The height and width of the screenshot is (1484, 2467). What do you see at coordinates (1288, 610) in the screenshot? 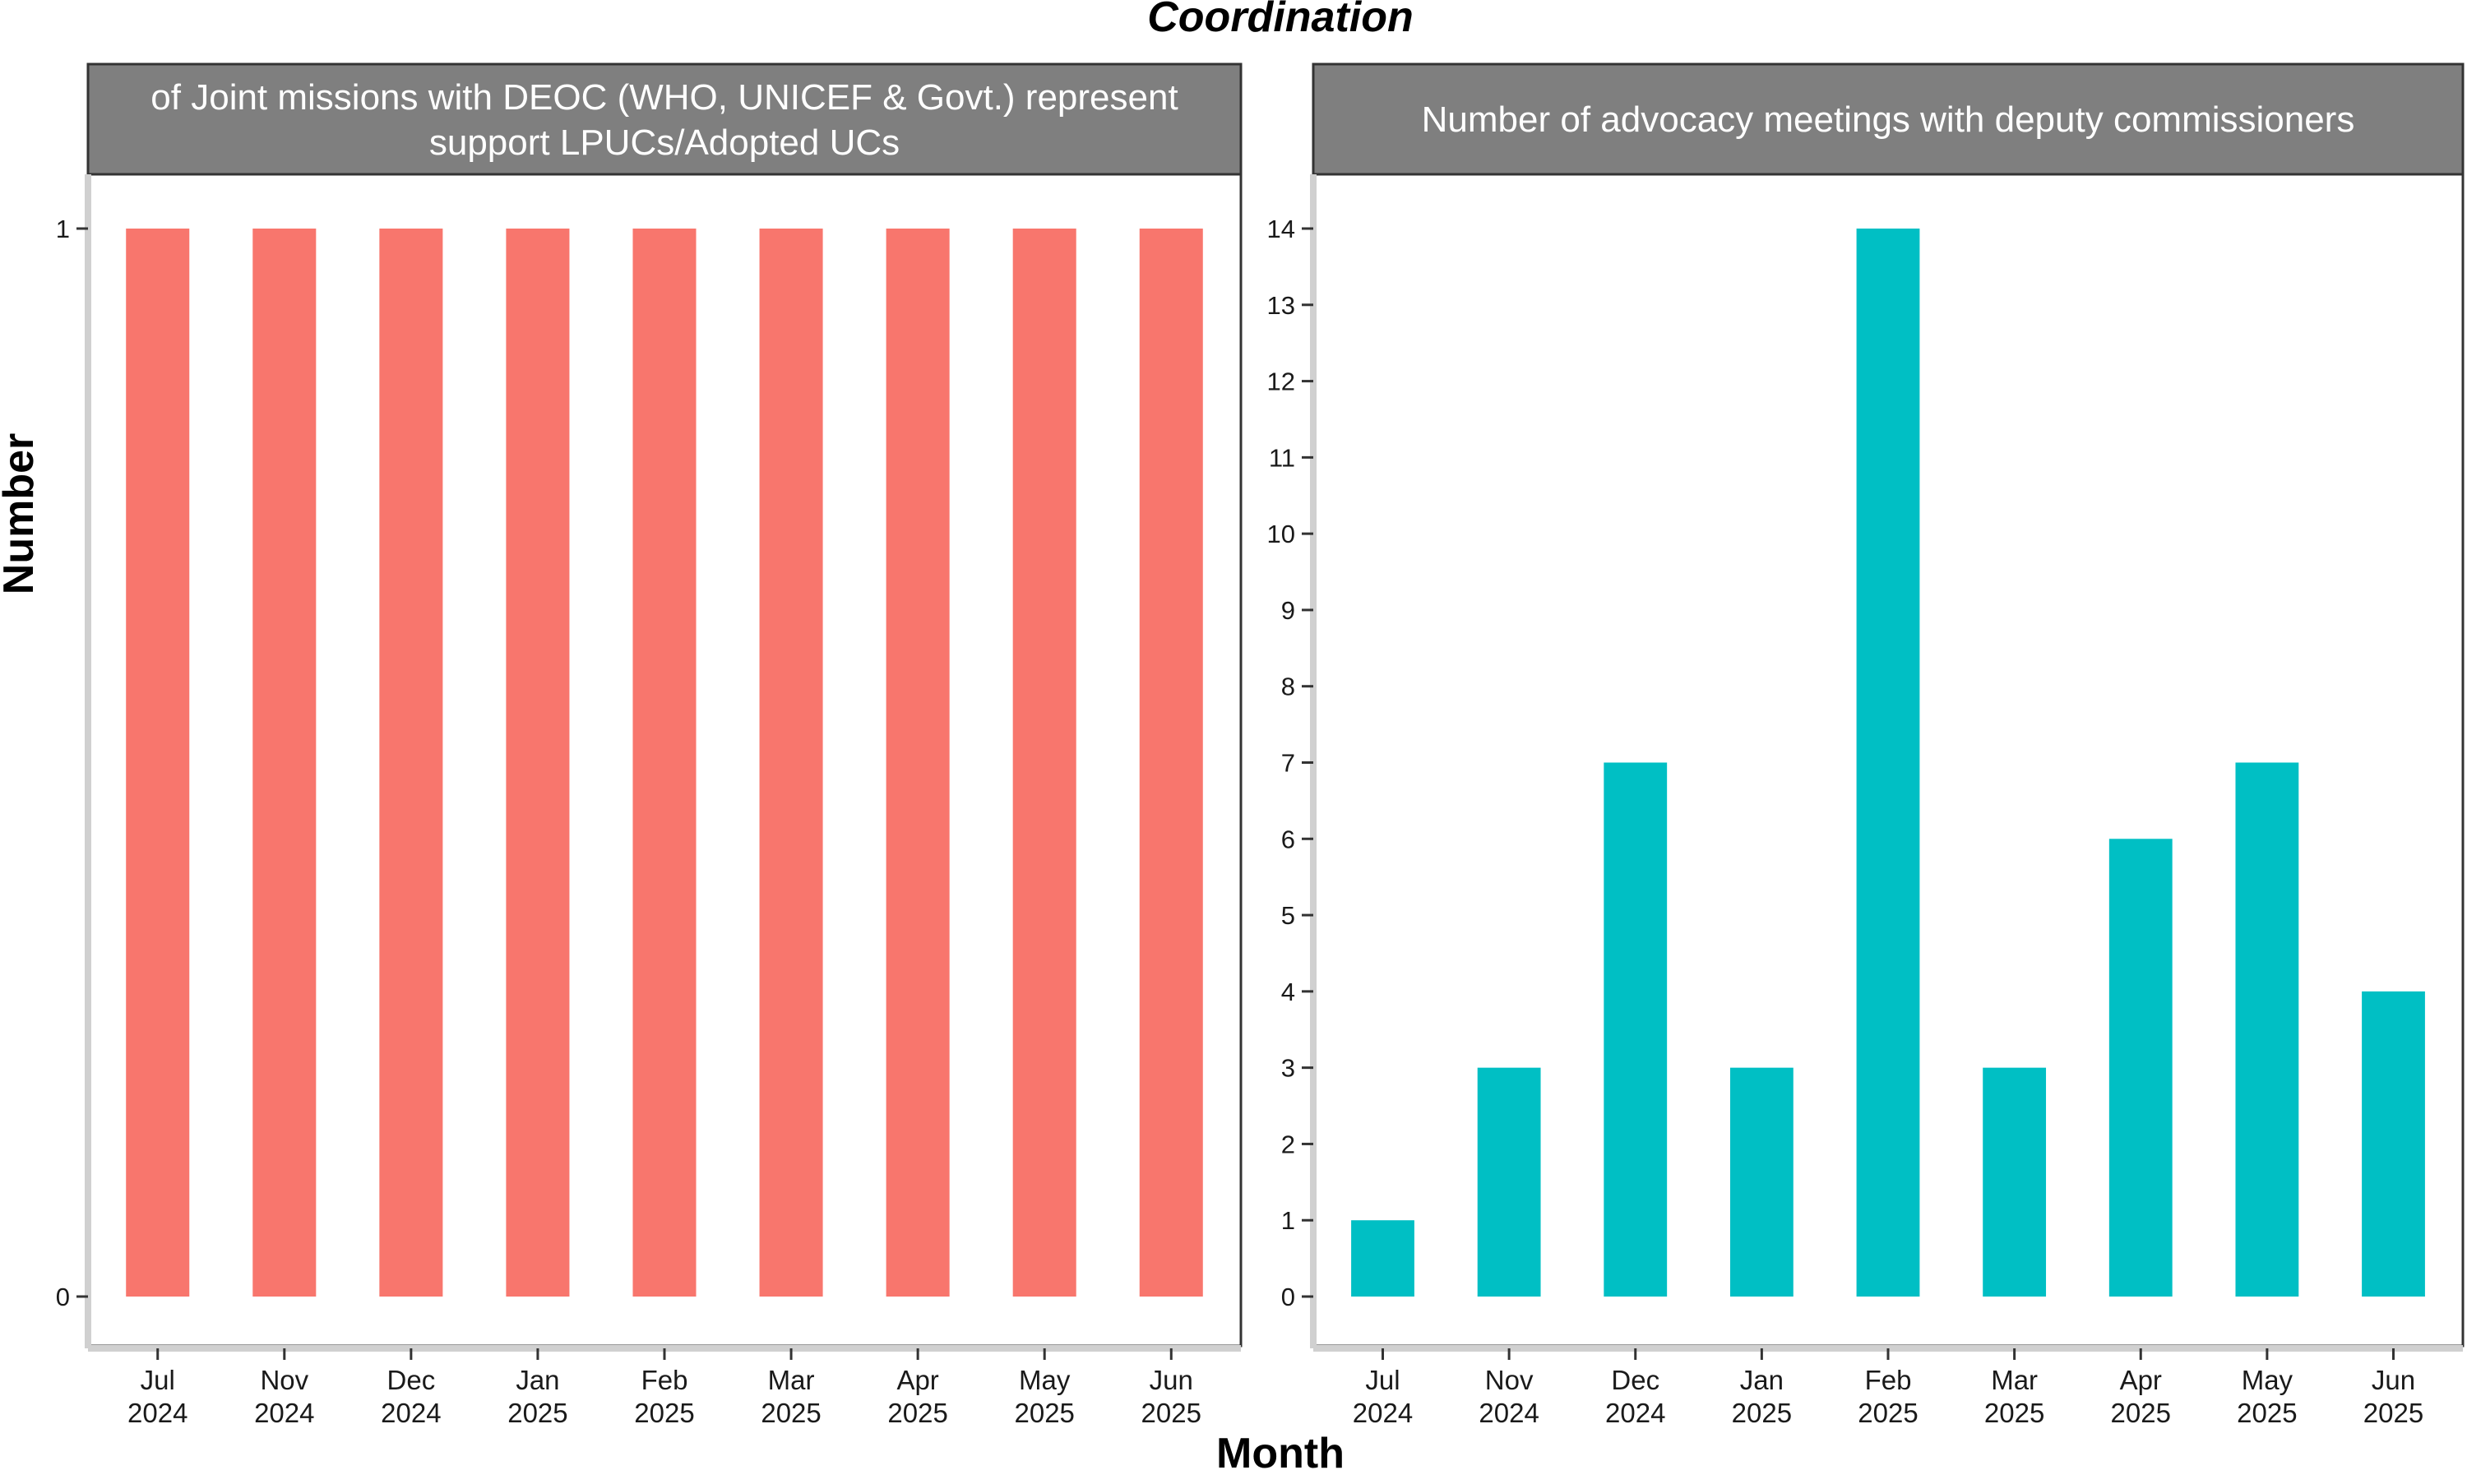
I see `y-tick-label: 9` at bounding box center [1288, 610].